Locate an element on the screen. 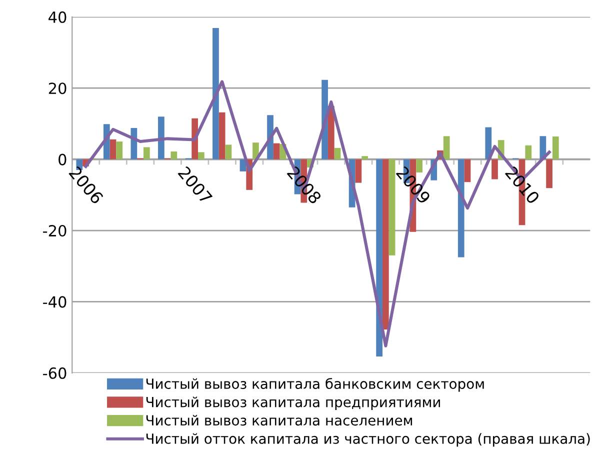  y-tick-label: -60 is located at coordinates (54, 373).